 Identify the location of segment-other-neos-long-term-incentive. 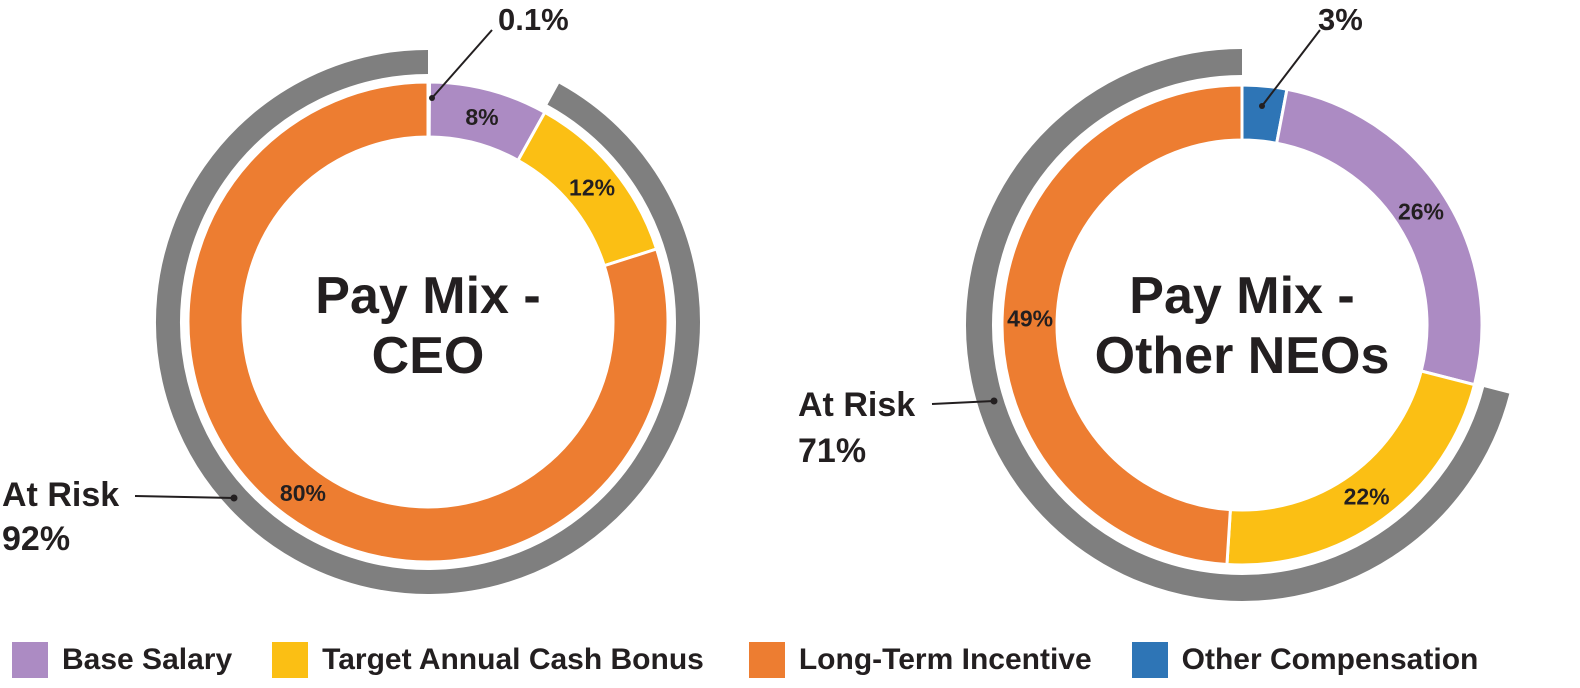
(1122, 325).